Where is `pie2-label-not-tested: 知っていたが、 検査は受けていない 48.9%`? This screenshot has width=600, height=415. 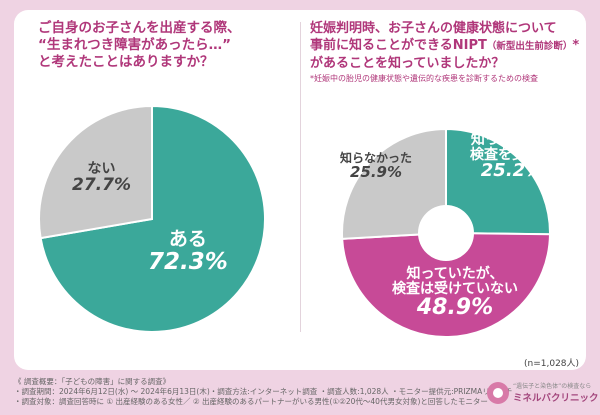 pie2-label-not-tested: 知っていたが、 検査は受けていない 48.9% is located at coordinates (455, 293).